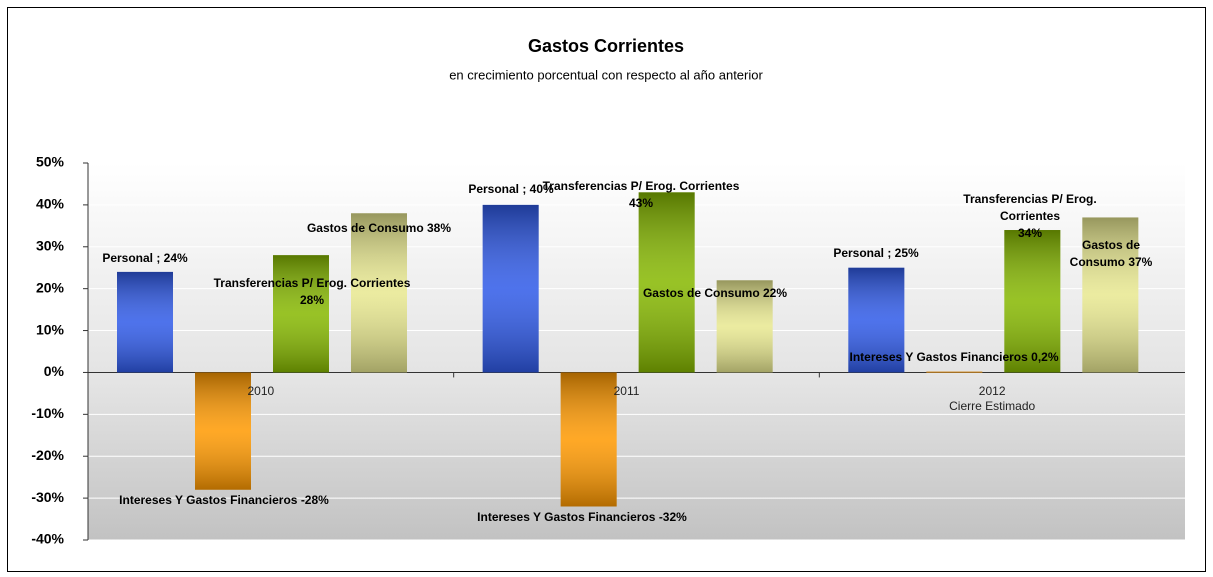 Image resolution: width=1213 pixels, height=577 pixels. Describe the element at coordinates (47, 539) in the screenshot. I see `y-tick-label: -40%` at that location.